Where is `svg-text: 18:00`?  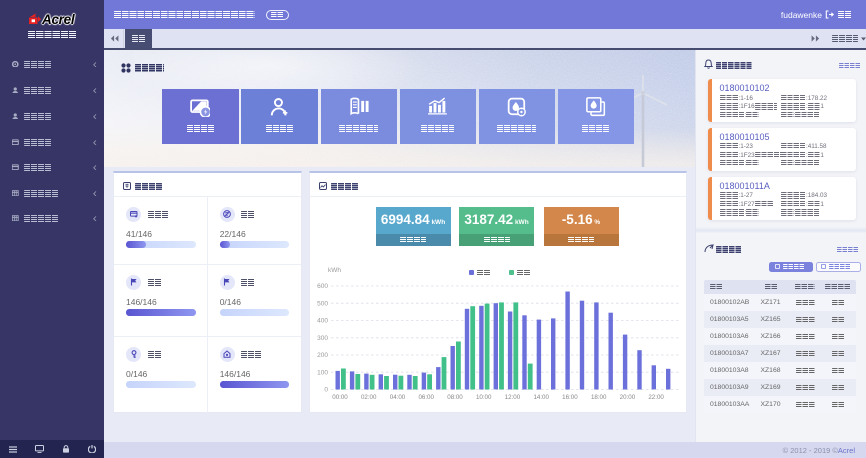
svg-text: 18:00 is located at coordinates (599, 397).